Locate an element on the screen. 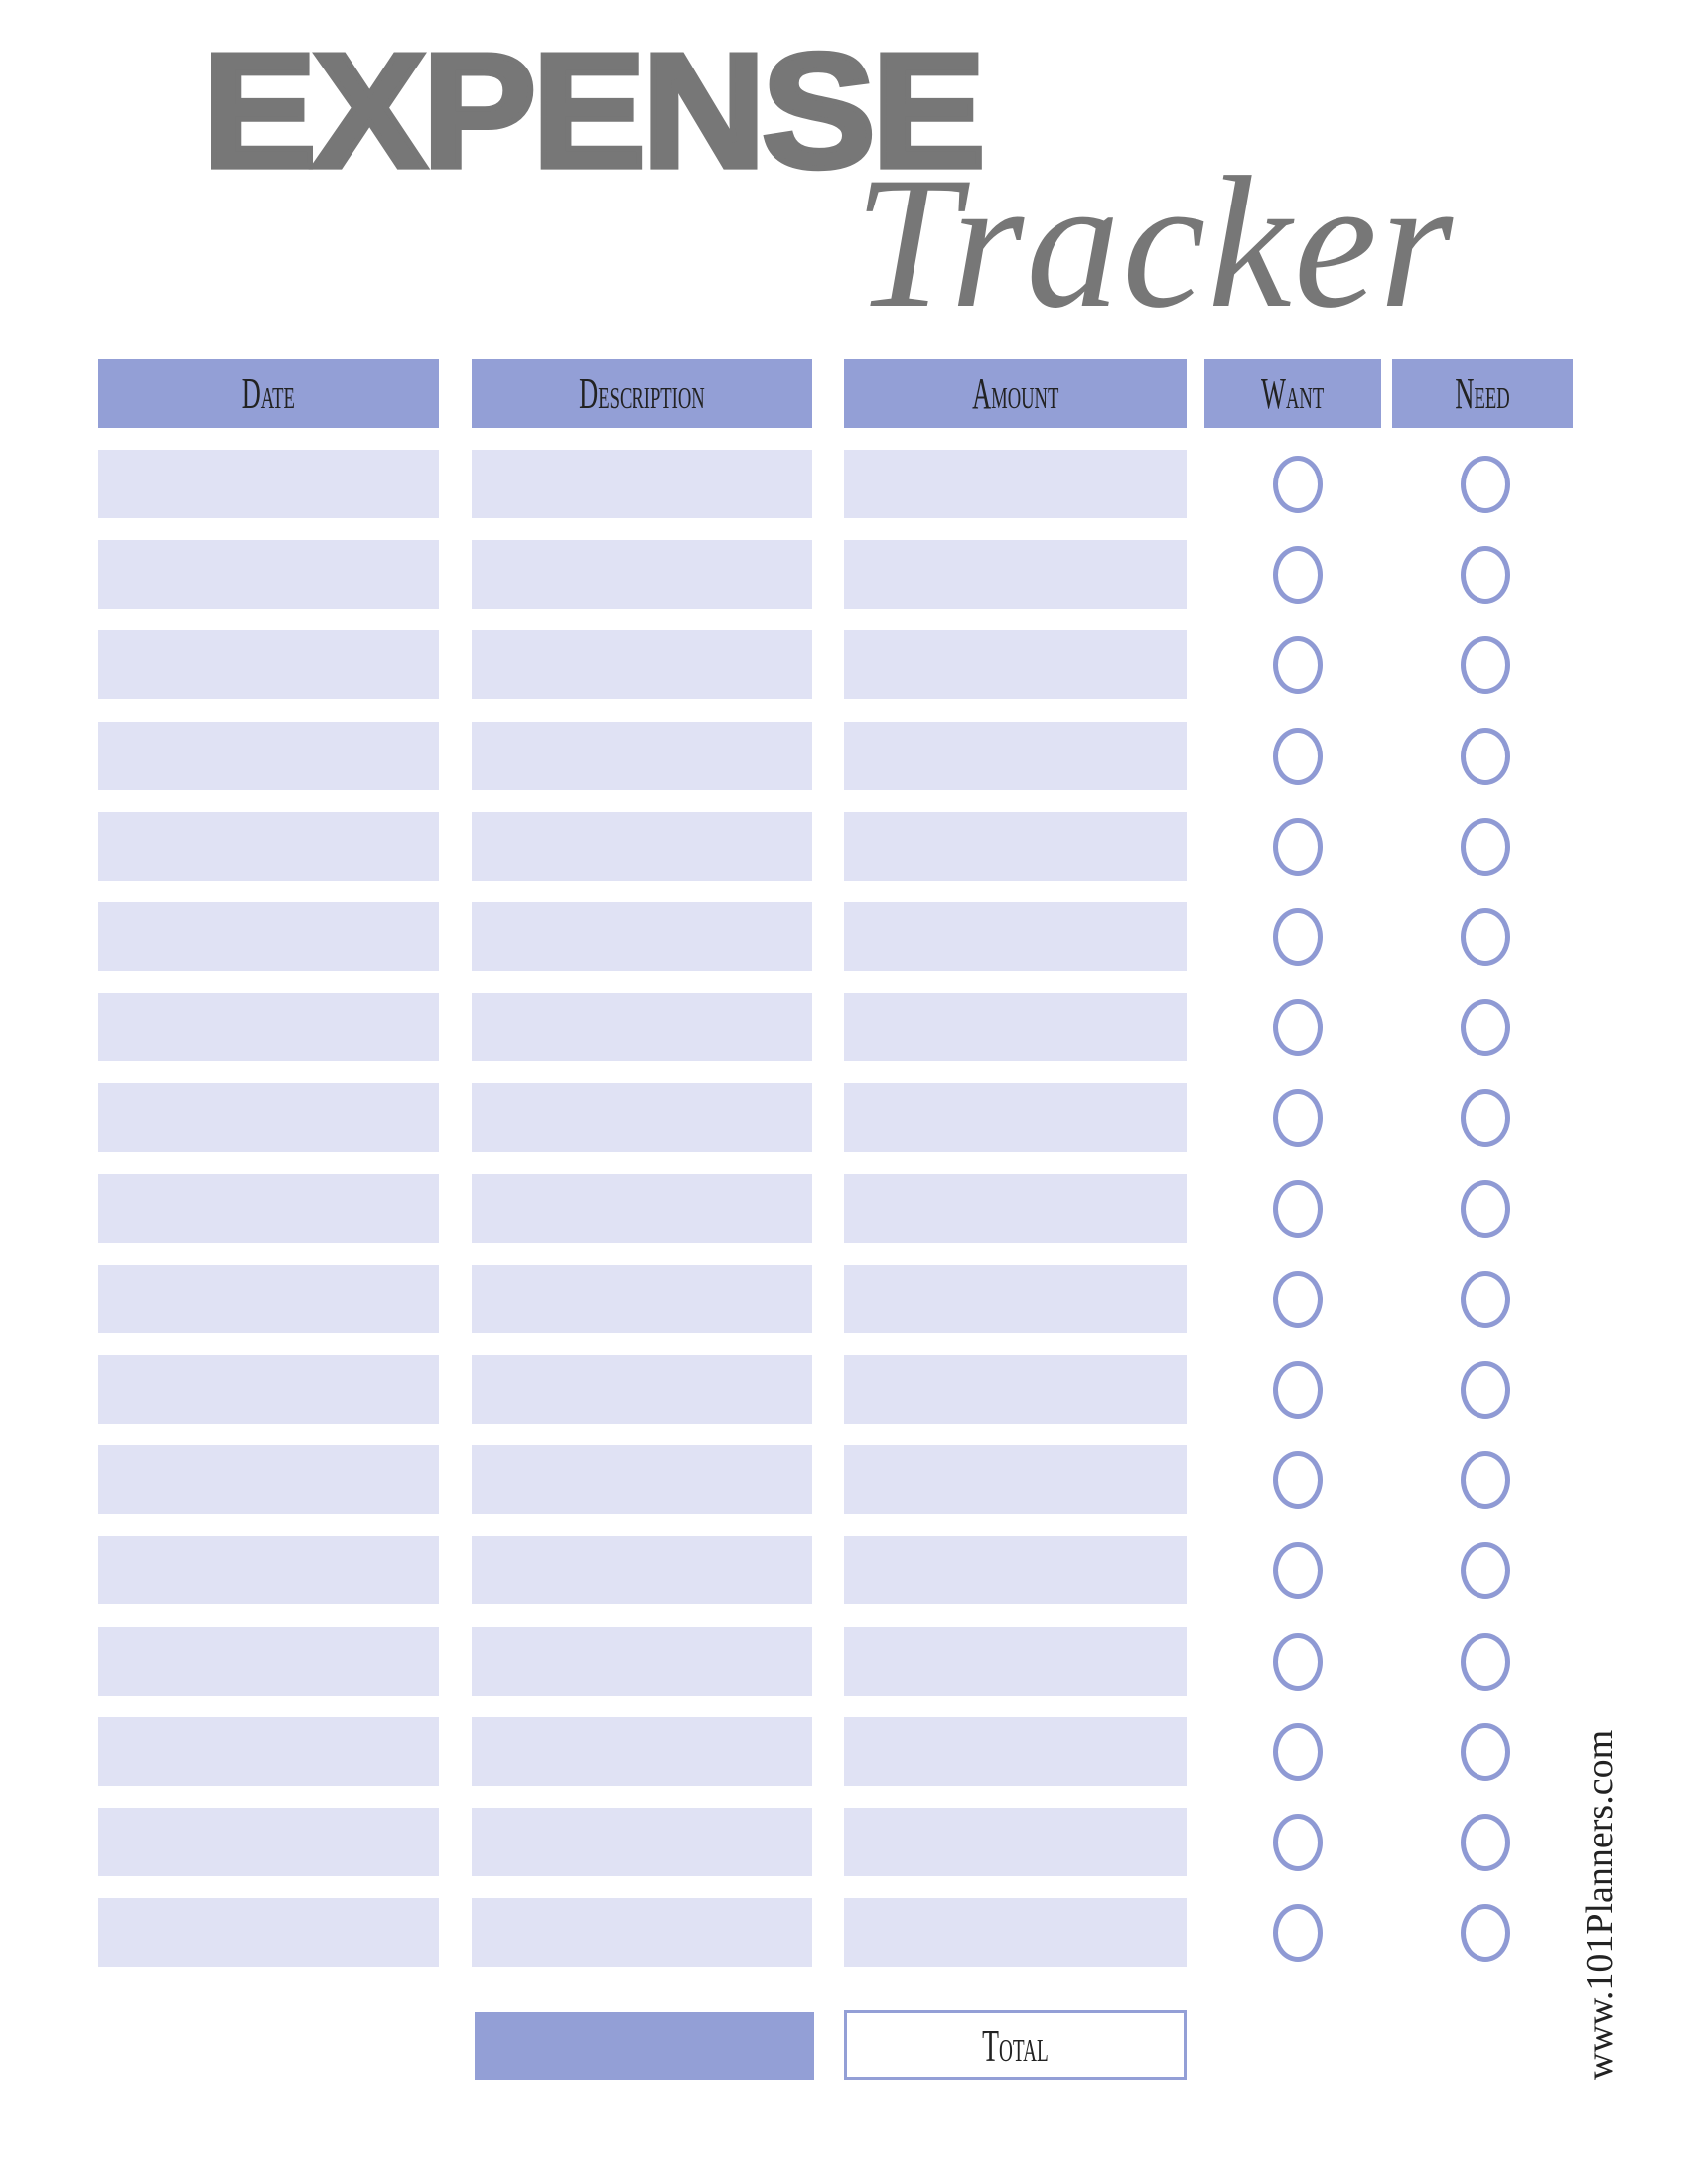  header-amount: Amount is located at coordinates (1015, 393).